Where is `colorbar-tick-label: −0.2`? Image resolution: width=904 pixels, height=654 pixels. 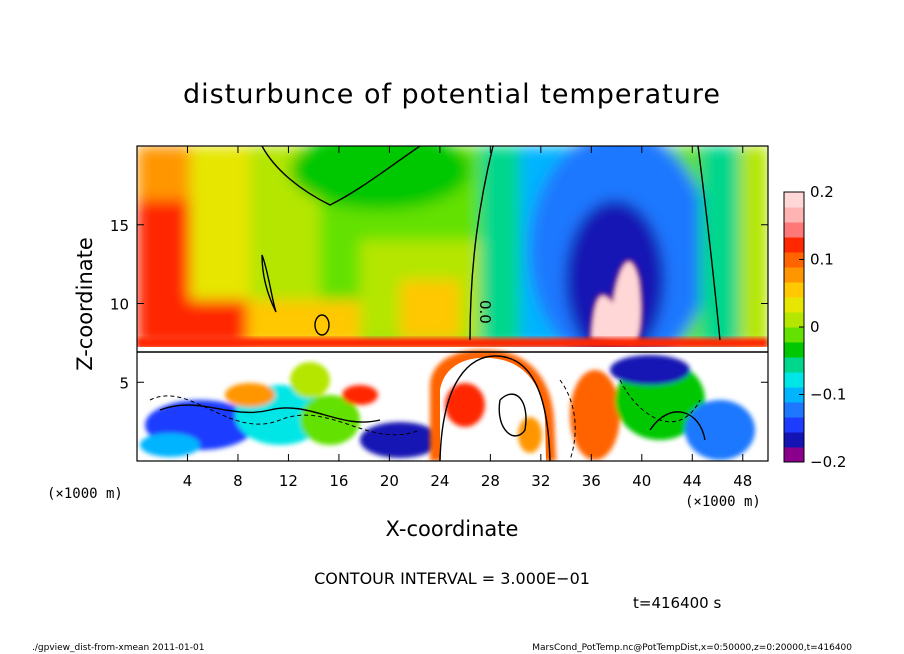
colorbar-tick-label: −0.2 is located at coordinates (828, 462).